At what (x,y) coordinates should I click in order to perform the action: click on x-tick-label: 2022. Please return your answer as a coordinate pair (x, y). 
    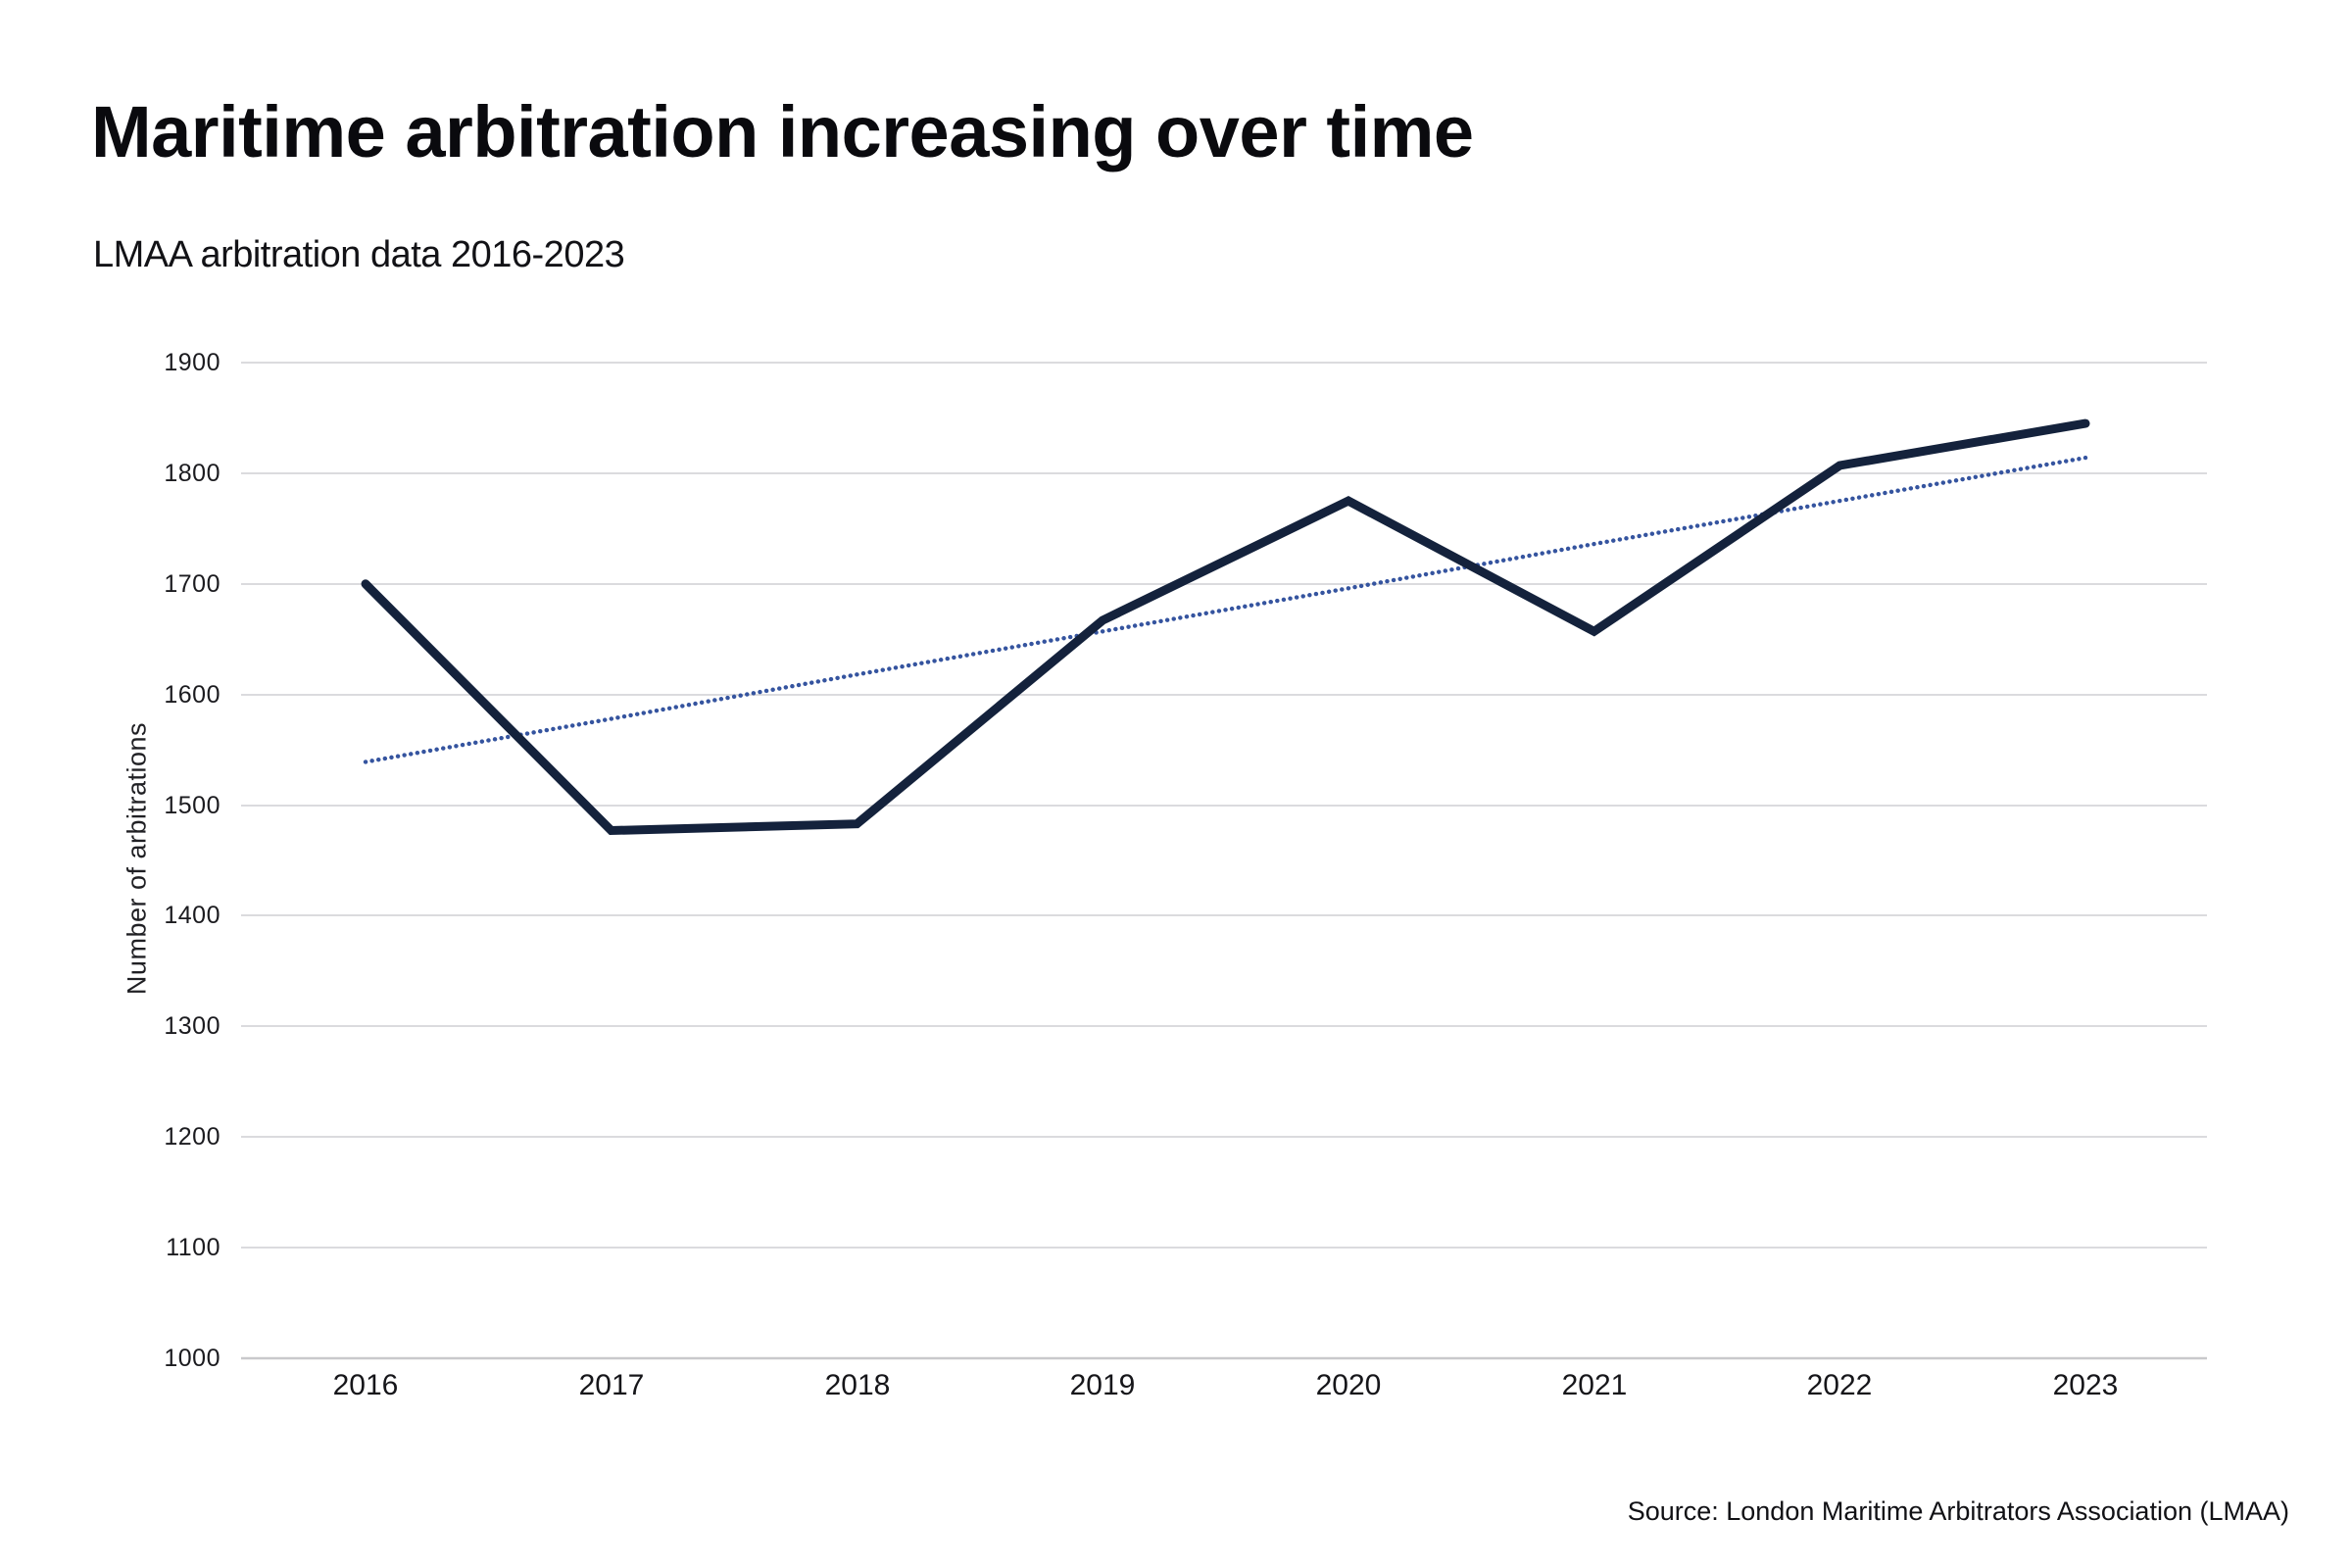
    Looking at the image, I should click on (1839, 1385).